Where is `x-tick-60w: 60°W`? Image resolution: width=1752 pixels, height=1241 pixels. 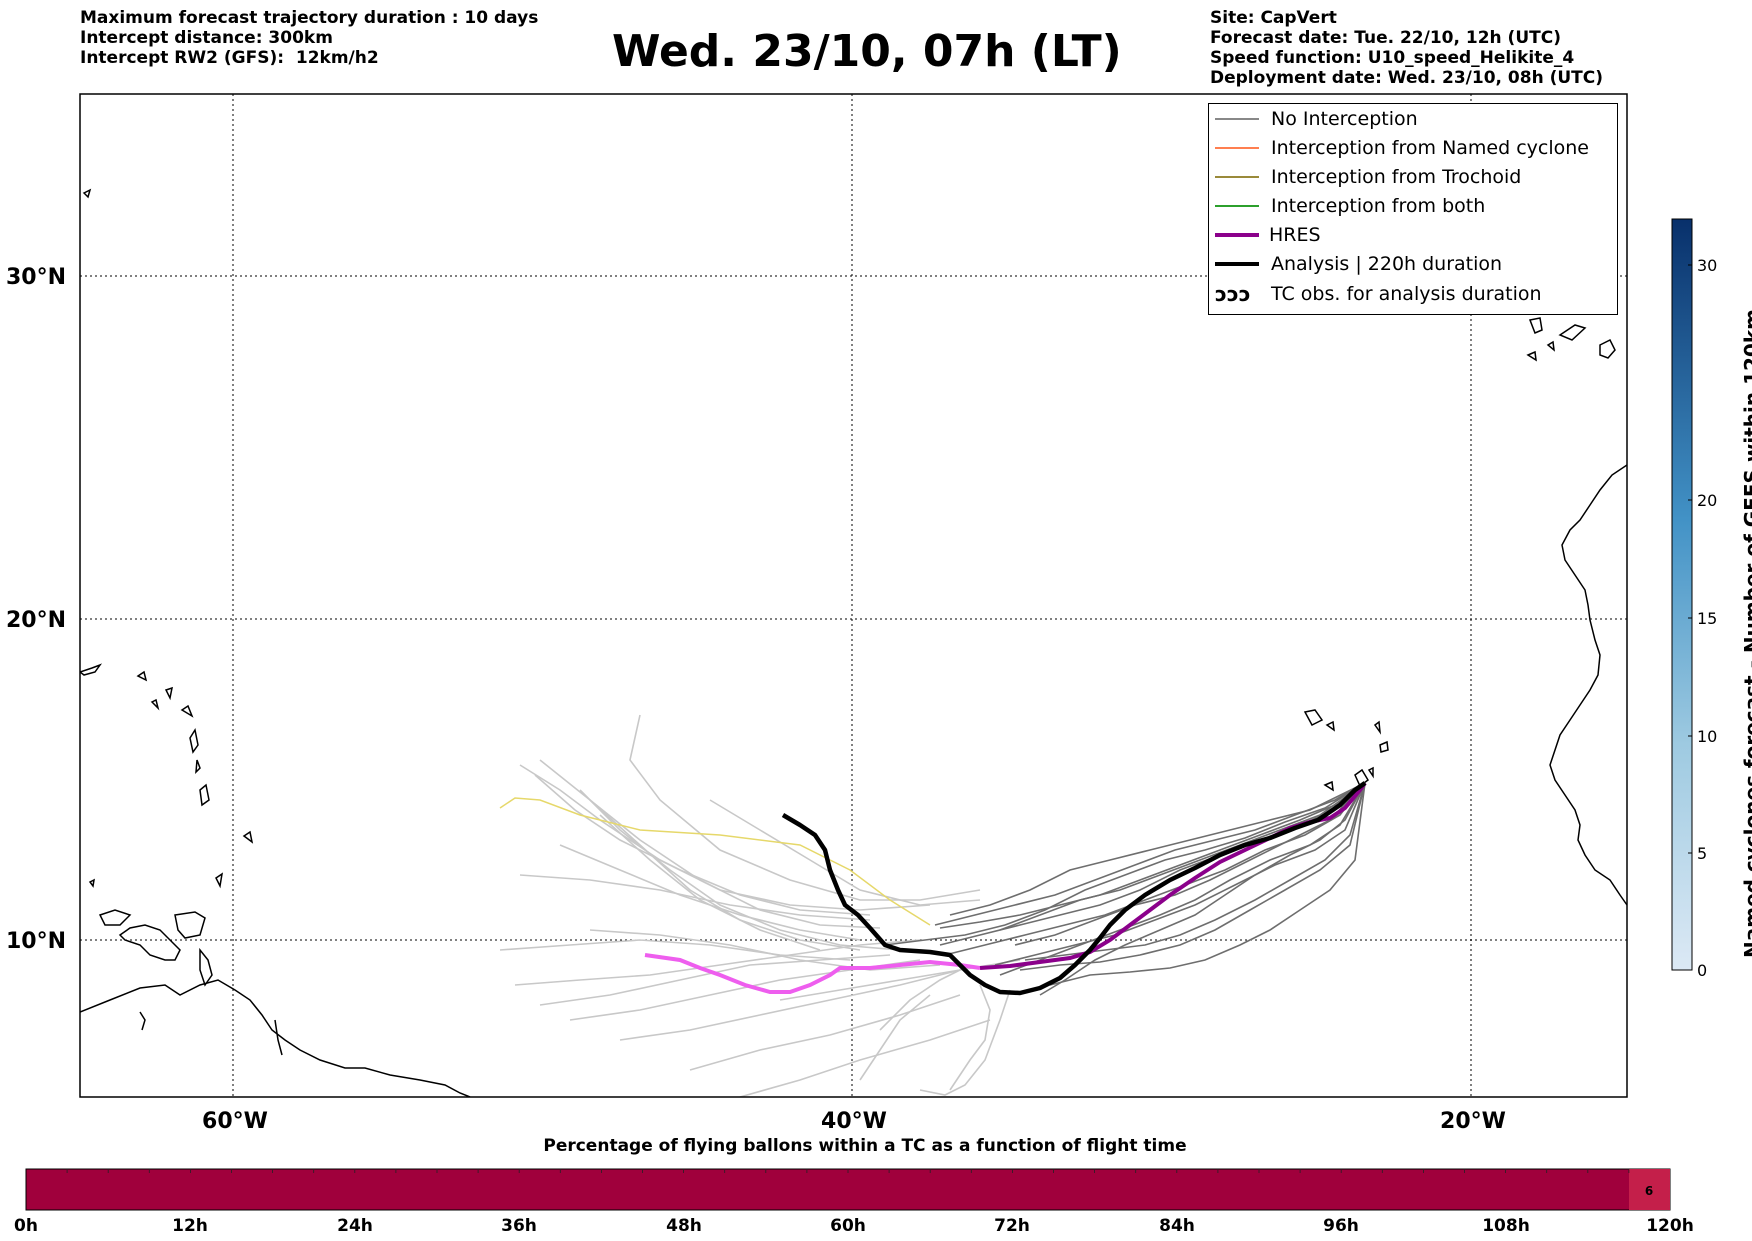
x-tick-60w: 60°W is located at coordinates (235, 1121).